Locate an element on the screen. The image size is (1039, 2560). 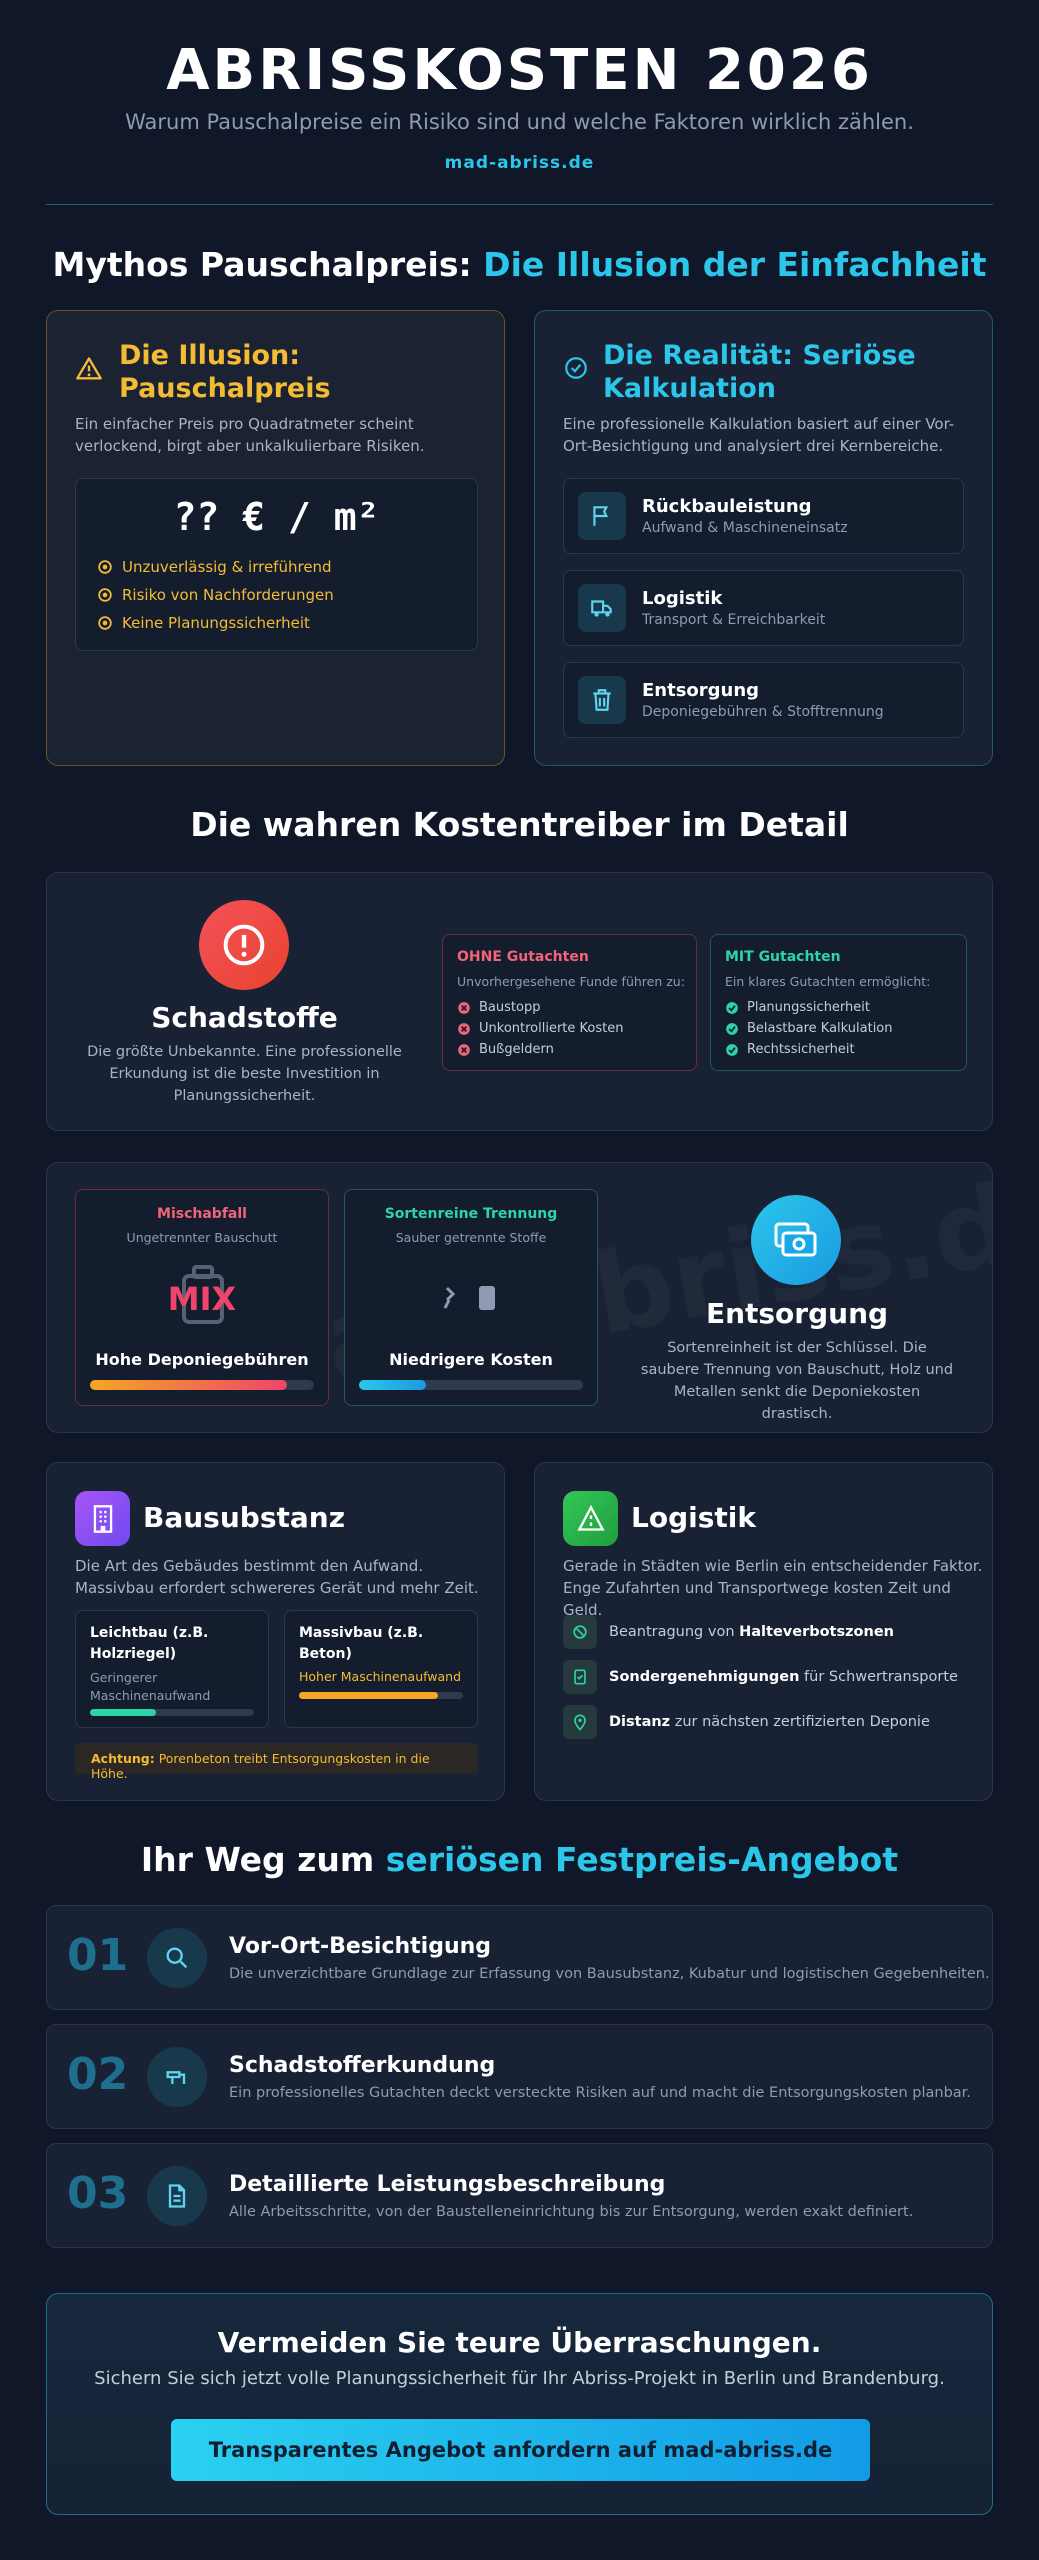
without-title: OHNE Gutachten is located at coordinates (523, 957).